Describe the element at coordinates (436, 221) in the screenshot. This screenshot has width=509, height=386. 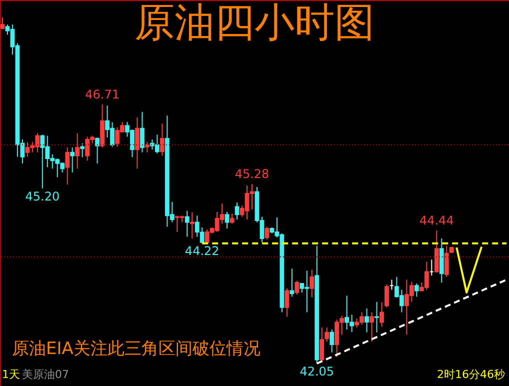
I see `annotation: 44.44` at that location.